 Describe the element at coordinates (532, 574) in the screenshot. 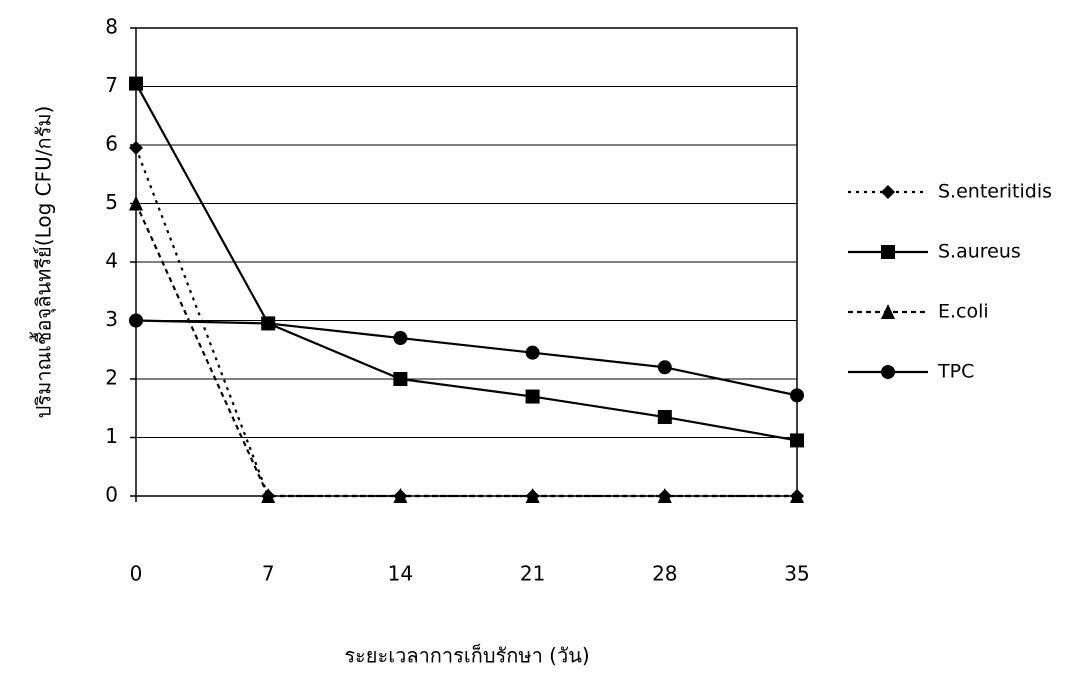

I see `x-tick-label: 21` at that location.